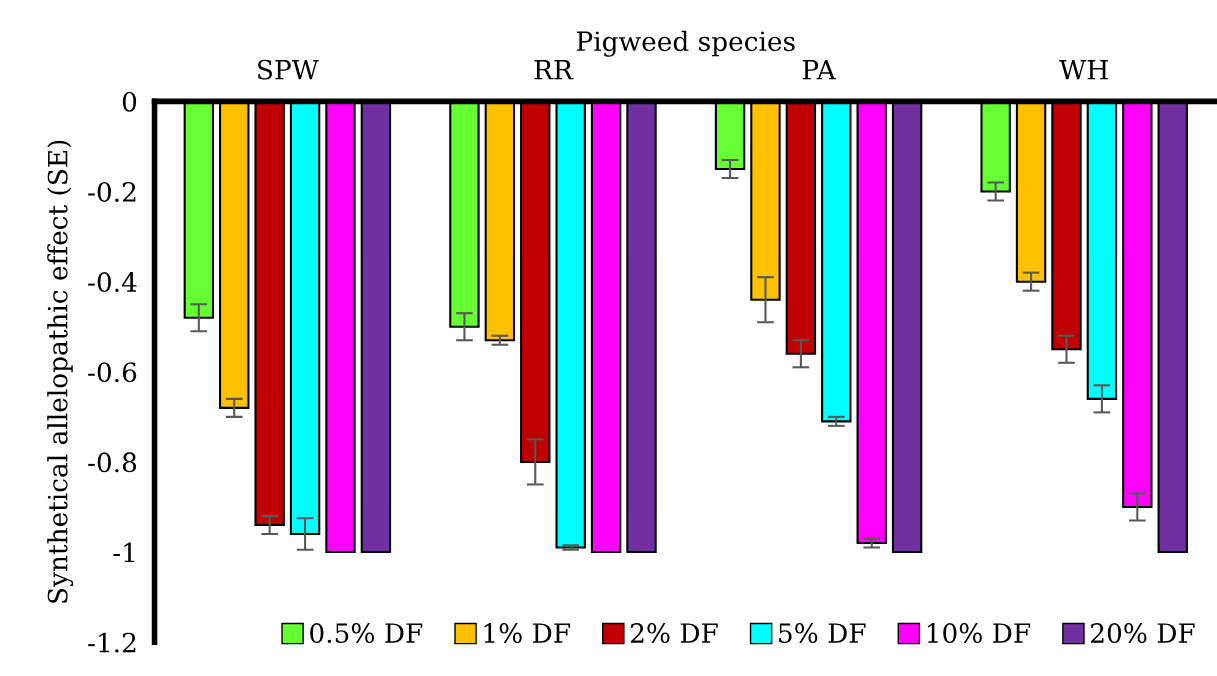  What do you see at coordinates (1083, 70) in the screenshot?
I see `x-tick-label: WH` at bounding box center [1083, 70].